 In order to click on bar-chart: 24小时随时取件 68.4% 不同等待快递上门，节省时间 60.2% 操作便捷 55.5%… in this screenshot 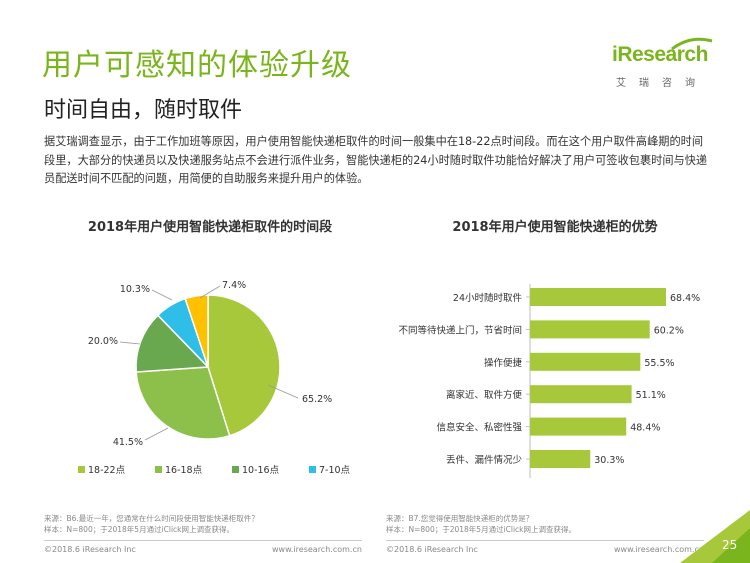, I will do `click(549, 381)`.